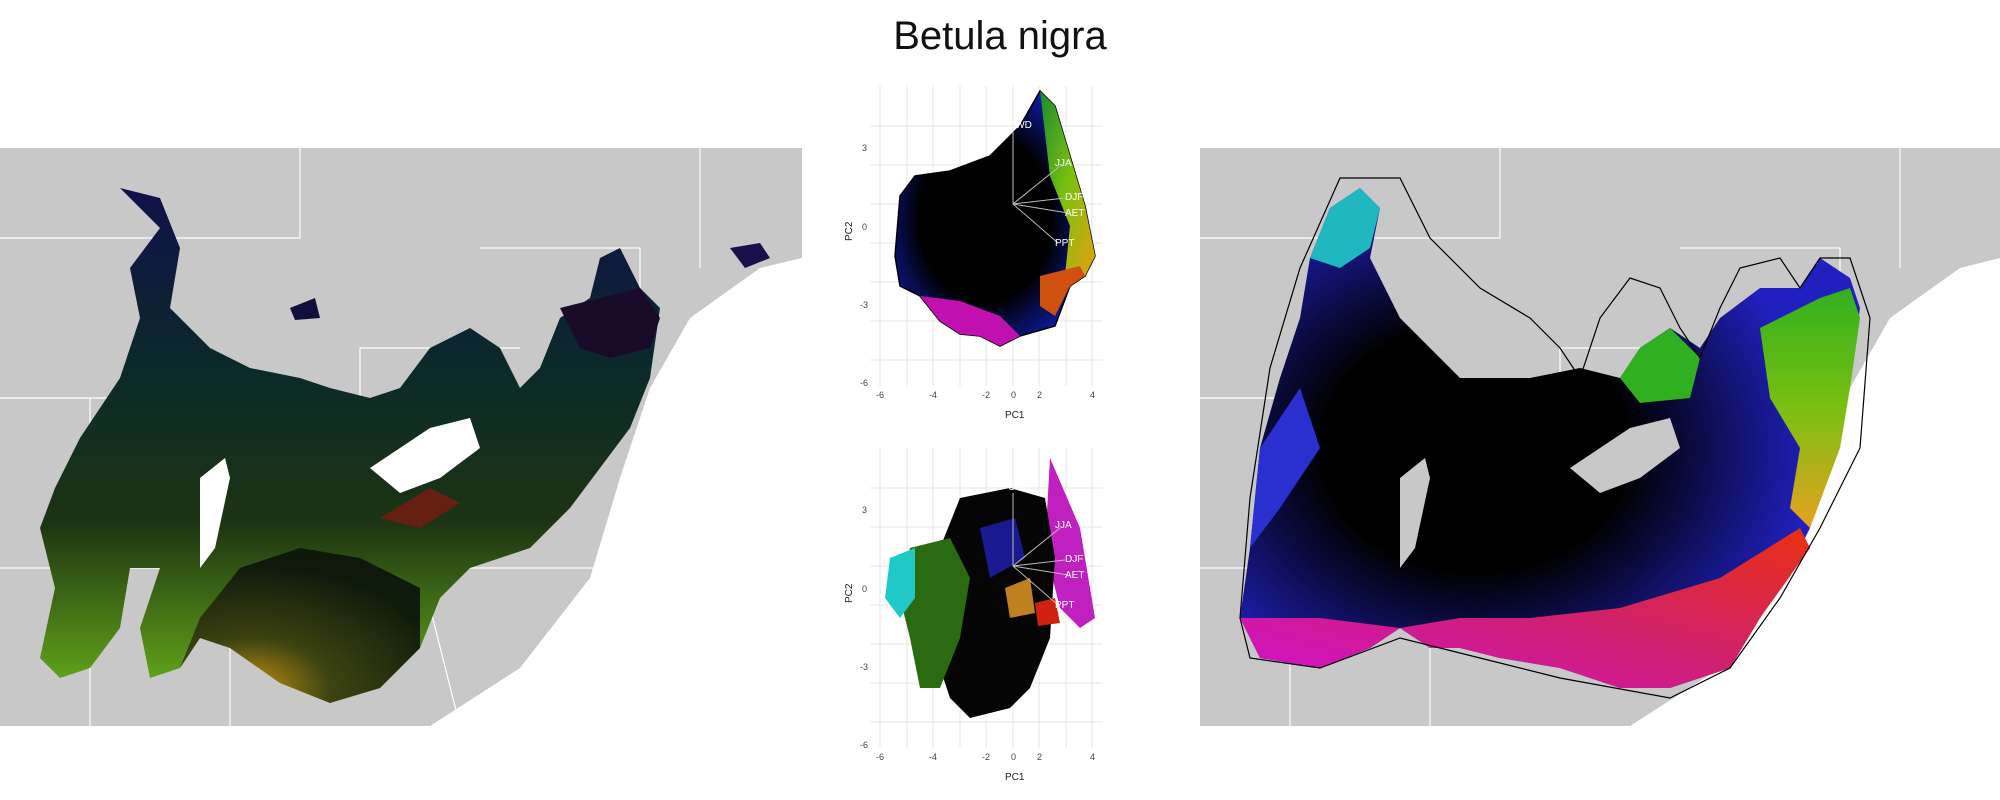  Describe the element at coordinates (849, 593) in the screenshot. I see `y-axis-label-bottom: PC2` at that location.